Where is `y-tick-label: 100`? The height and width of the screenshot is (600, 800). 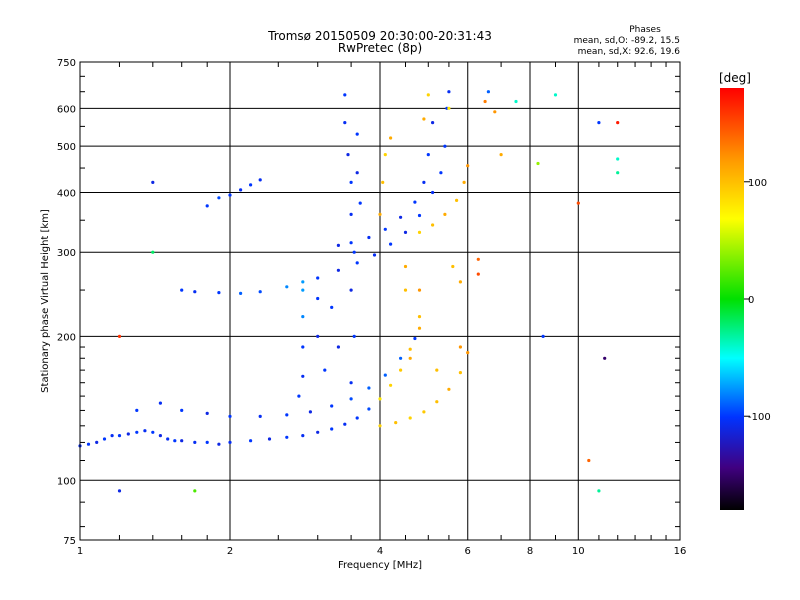 y-tick-label: 100 is located at coordinates (66, 481).